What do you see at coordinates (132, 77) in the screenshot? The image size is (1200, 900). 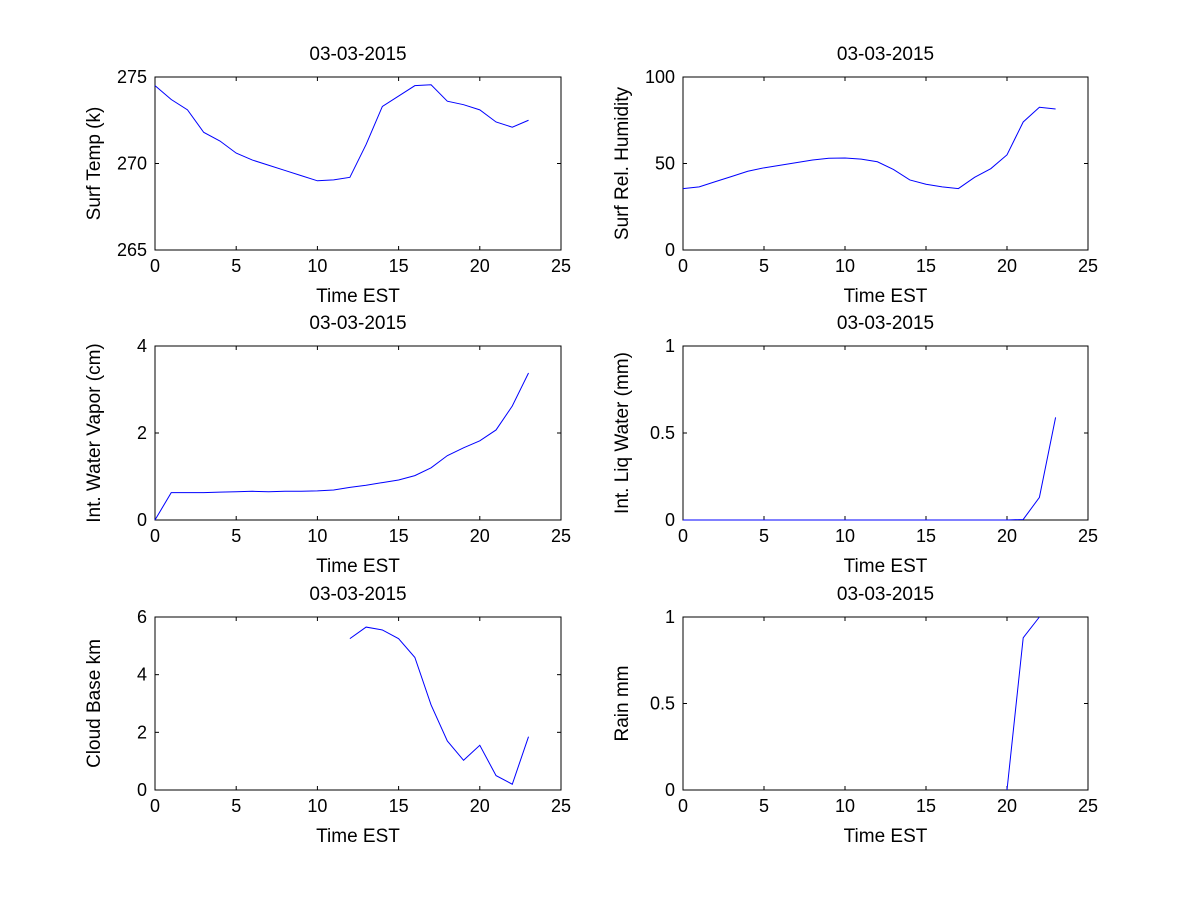 I see `y-tick-label: 275` at bounding box center [132, 77].